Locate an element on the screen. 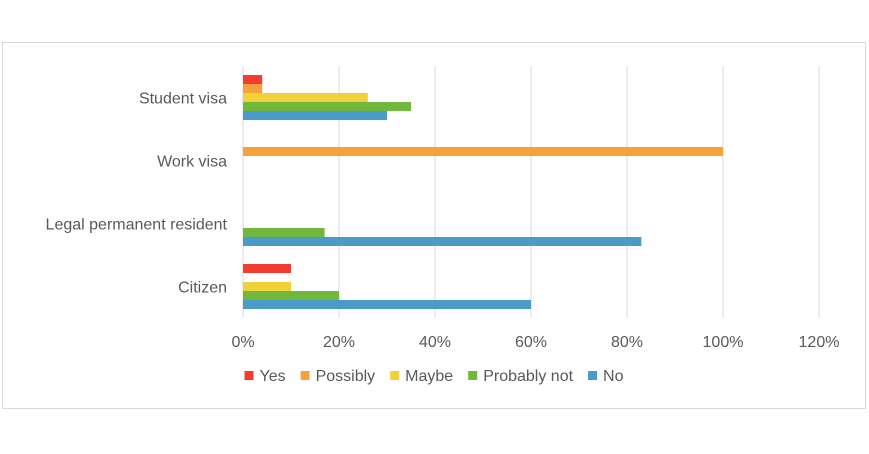 This screenshot has height=454, width=869. legend: Yes Possibly Maybe Probably not No is located at coordinates (434, 376).